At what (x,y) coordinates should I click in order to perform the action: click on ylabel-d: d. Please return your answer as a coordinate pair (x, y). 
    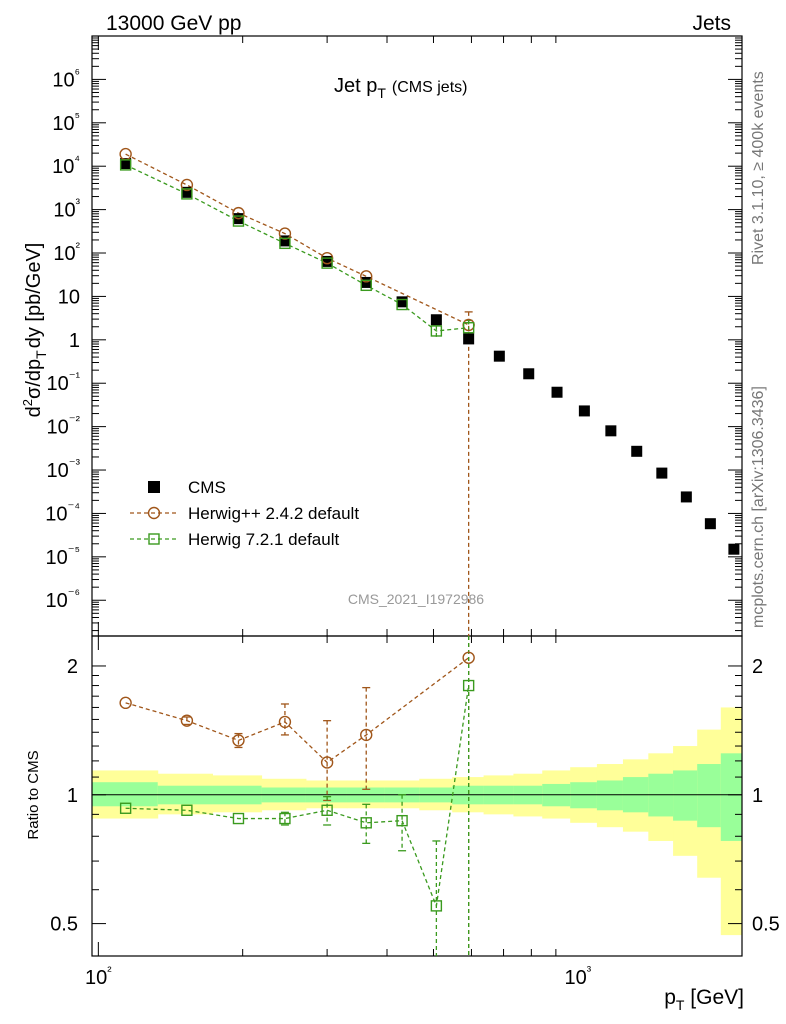
    Looking at the image, I should click on (34, 411).